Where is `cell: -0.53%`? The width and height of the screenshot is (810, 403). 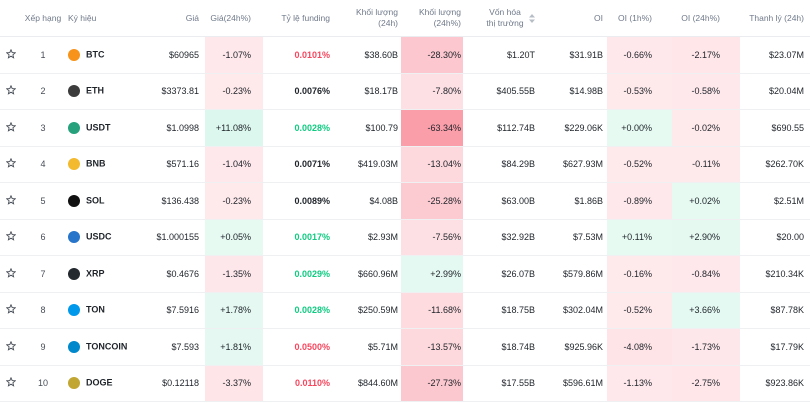 cell: -0.53% is located at coordinates (639, 91).